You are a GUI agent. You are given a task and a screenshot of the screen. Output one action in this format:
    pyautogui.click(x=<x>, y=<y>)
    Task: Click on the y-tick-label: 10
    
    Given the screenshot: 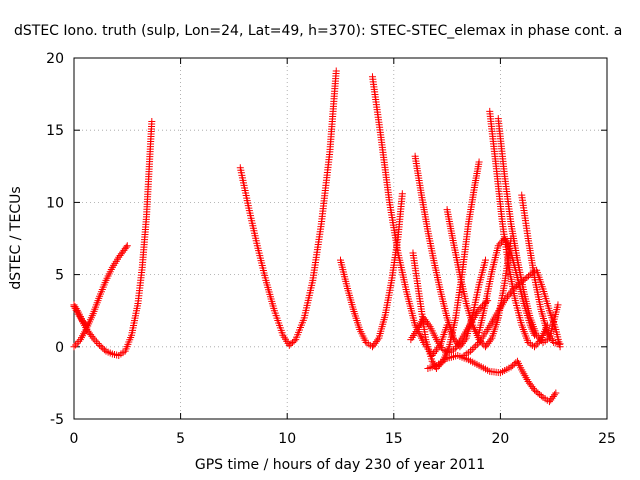 What is the action you would take?
    pyautogui.click(x=55, y=203)
    